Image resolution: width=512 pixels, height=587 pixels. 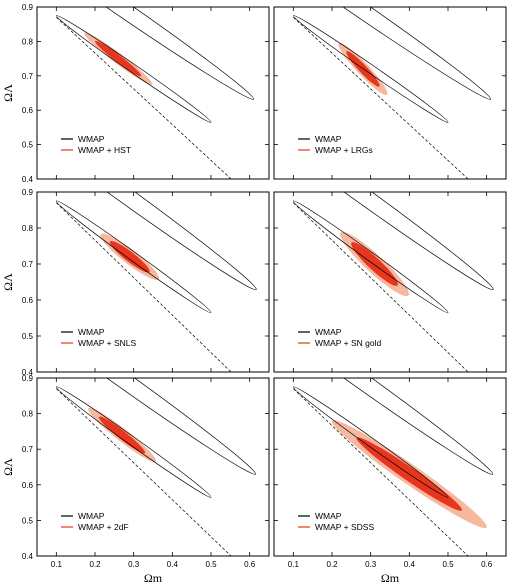 What do you see at coordinates (344, 150) in the screenshot?
I see `legend-label: WMAP + LRGs` at bounding box center [344, 150].